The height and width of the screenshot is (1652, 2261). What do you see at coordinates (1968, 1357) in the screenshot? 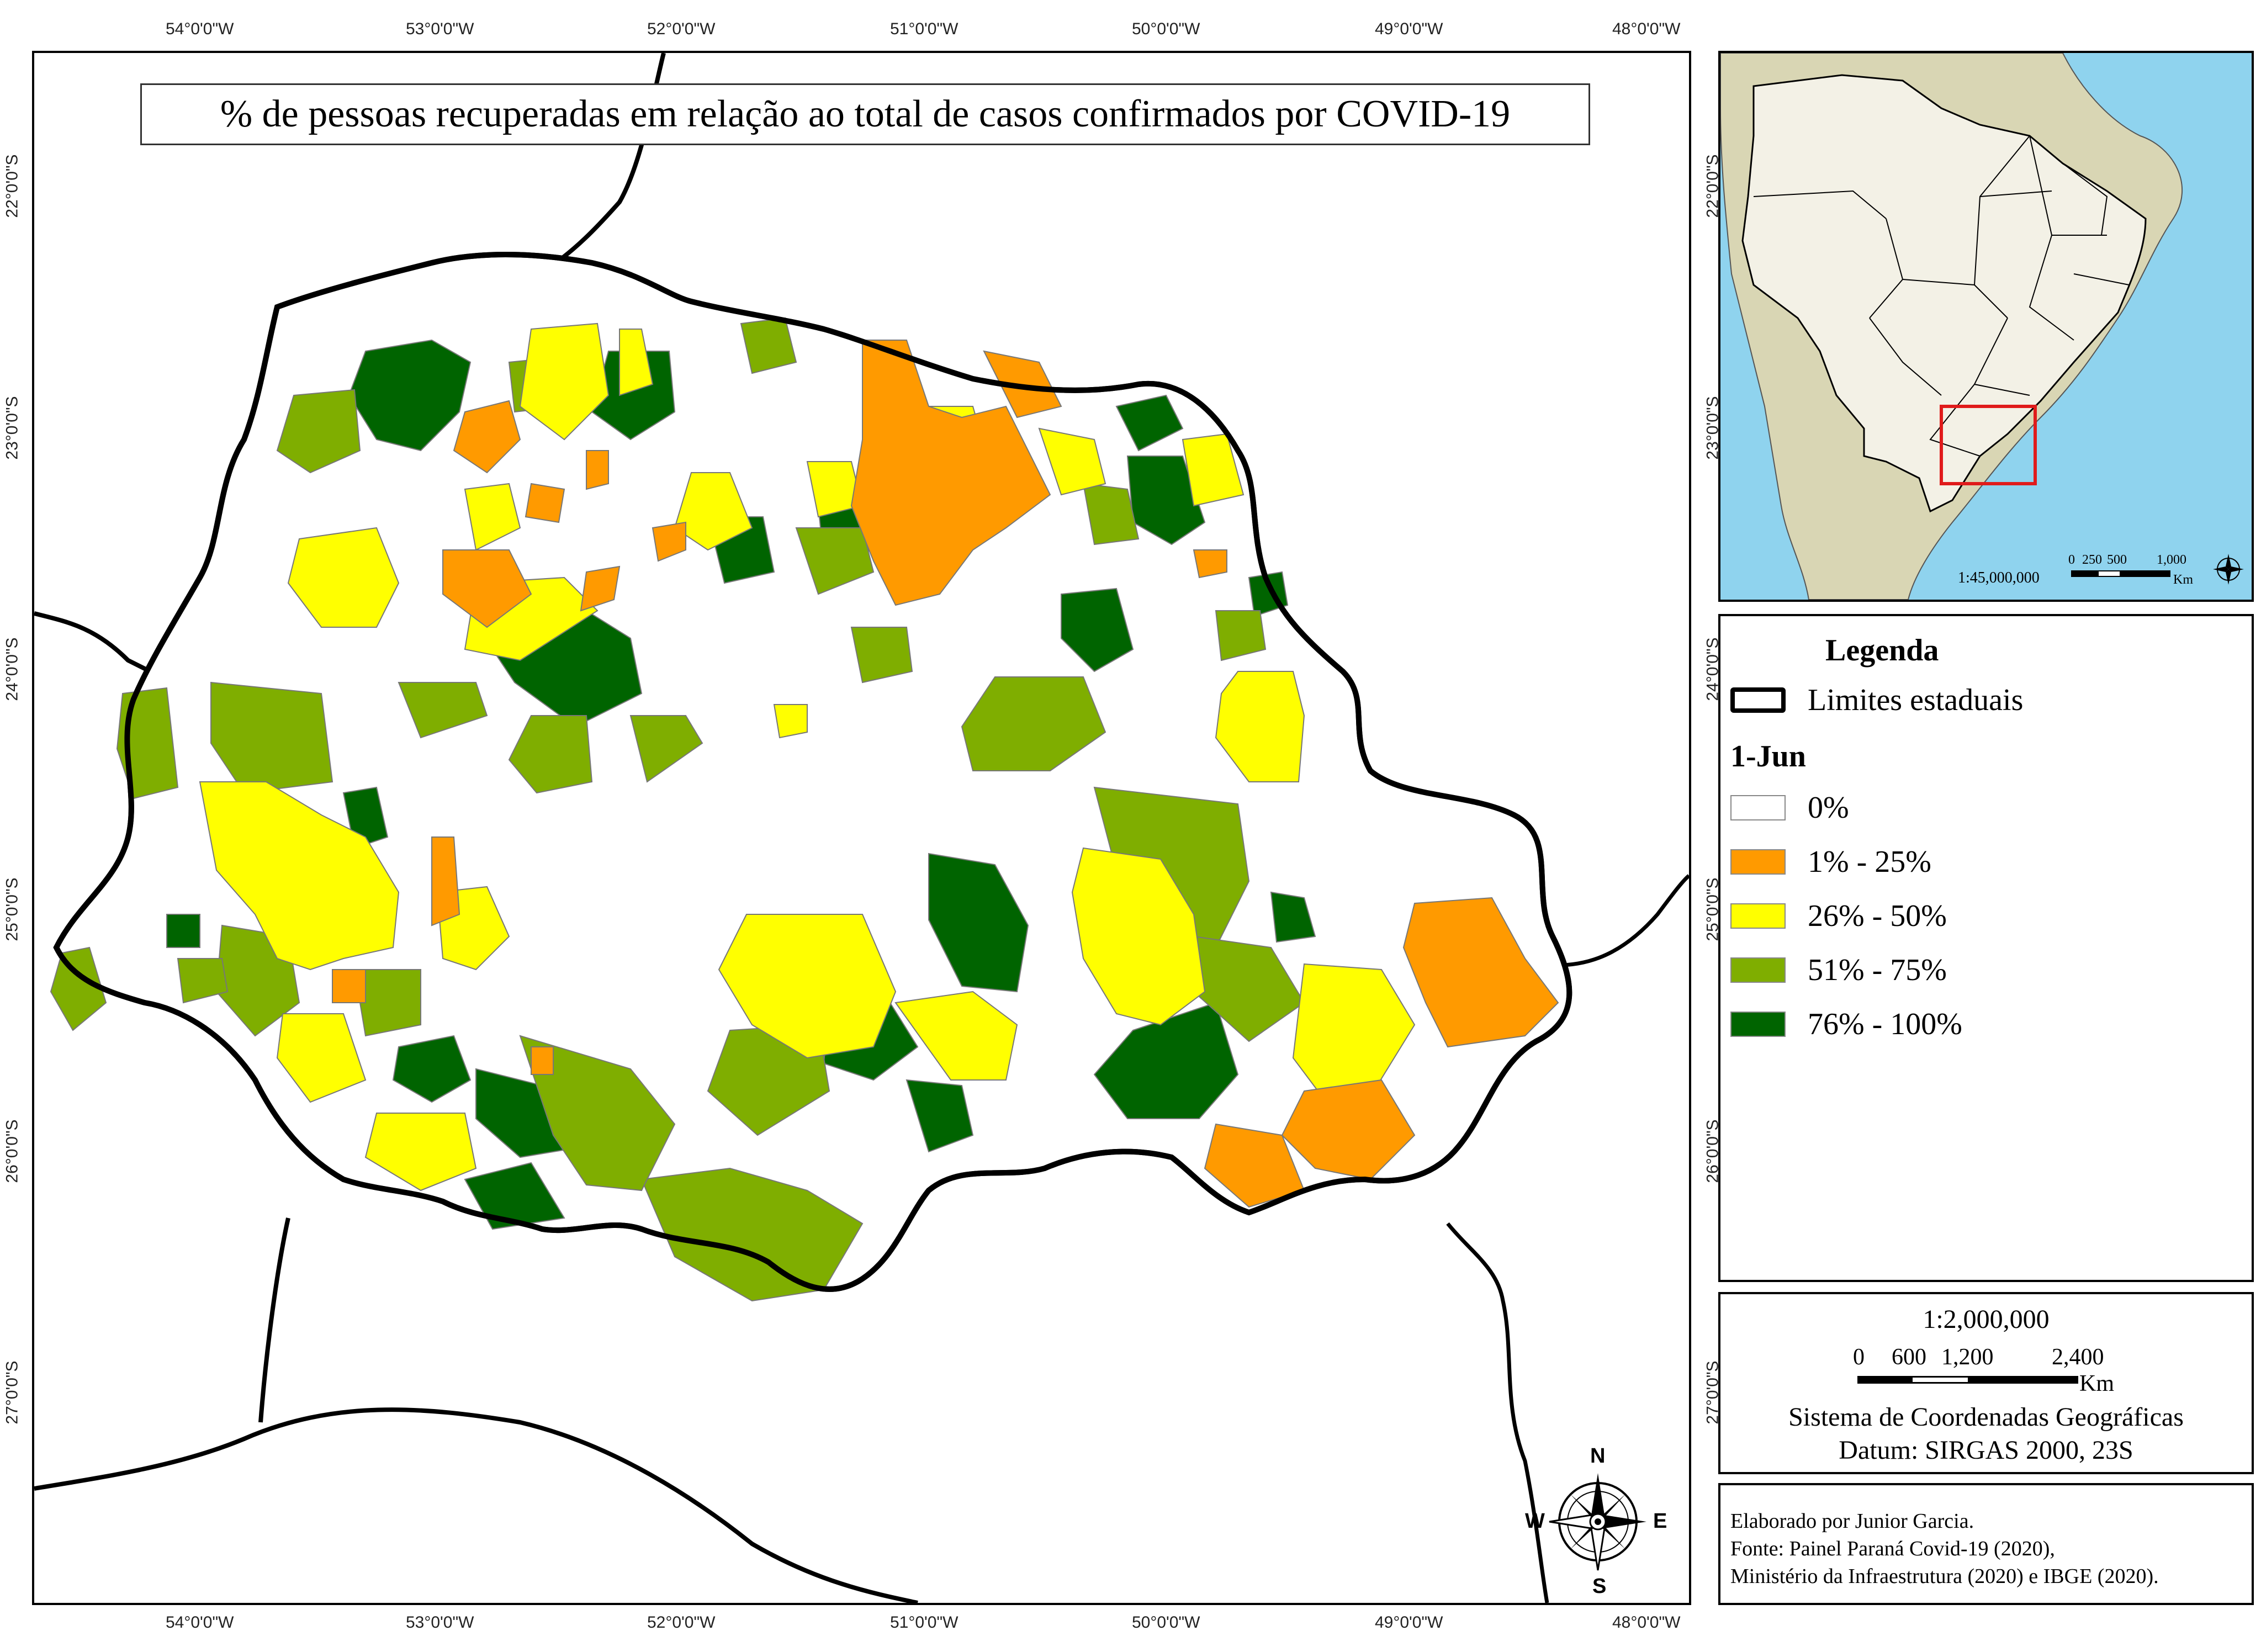
I see `scale-label-1200: 1,200` at bounding box center [1968, 1357].